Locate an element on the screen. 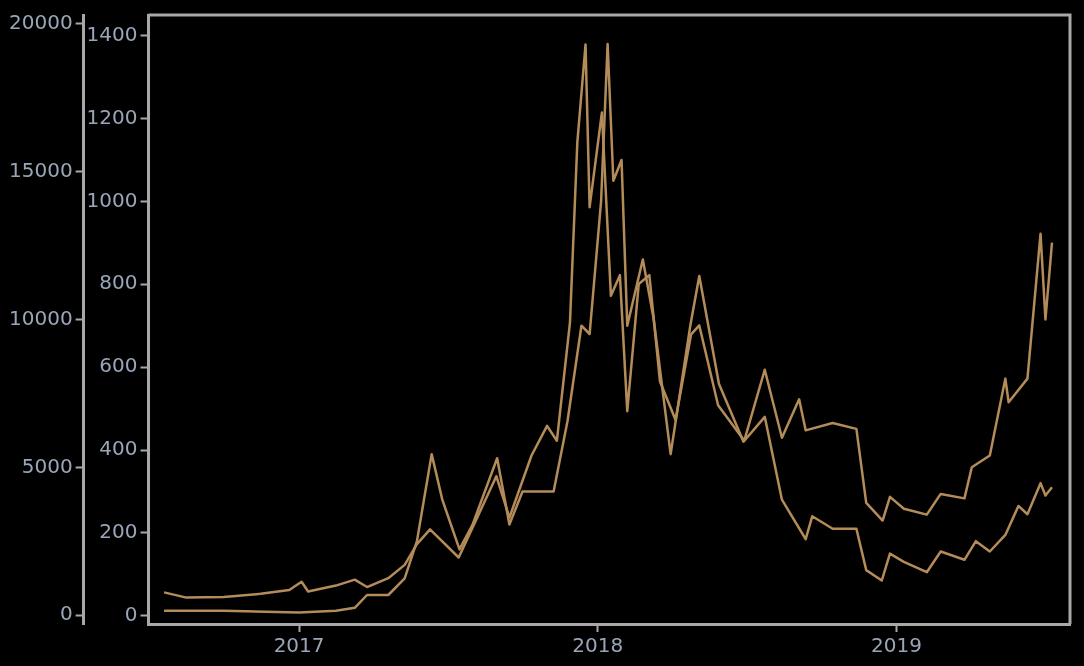  y-tick-label: 800 is located at coordinates (118, 282).